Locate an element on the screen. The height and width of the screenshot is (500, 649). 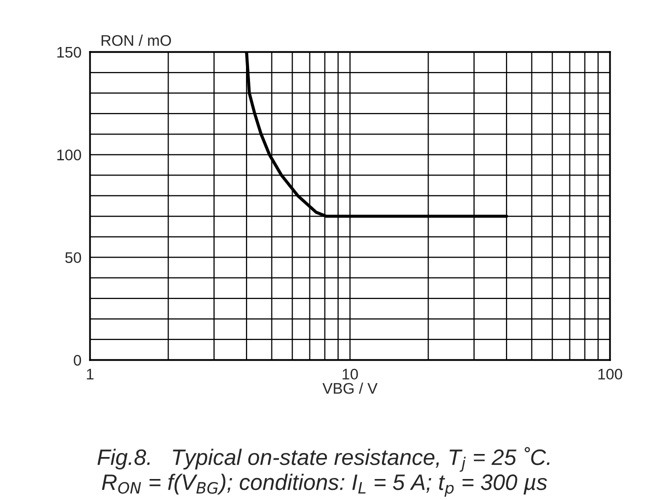
y-axis-title: RON / mO is located at coordinates (136, 40).